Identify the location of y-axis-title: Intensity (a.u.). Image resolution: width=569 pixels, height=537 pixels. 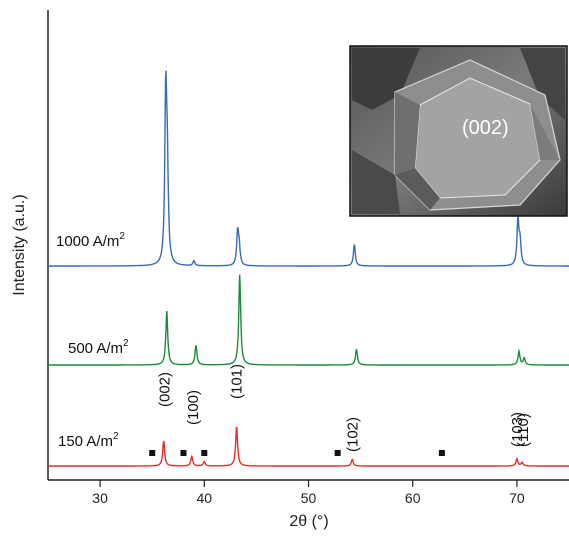
(19, 244).